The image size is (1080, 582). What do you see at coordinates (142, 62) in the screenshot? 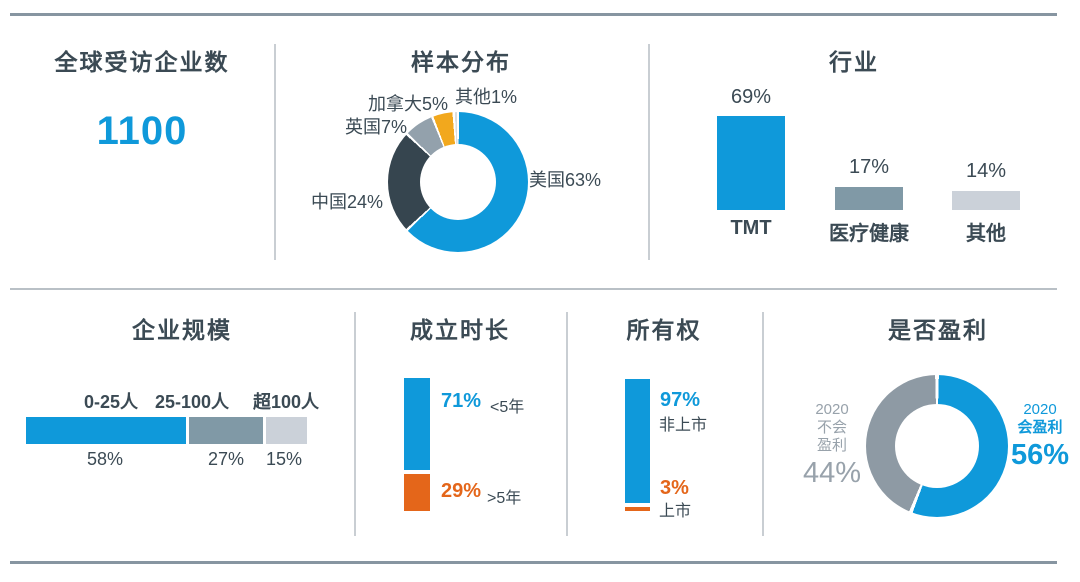
I see `panel-title-total-respondents: 全球受访企业数` at bounding box center [142, 62].